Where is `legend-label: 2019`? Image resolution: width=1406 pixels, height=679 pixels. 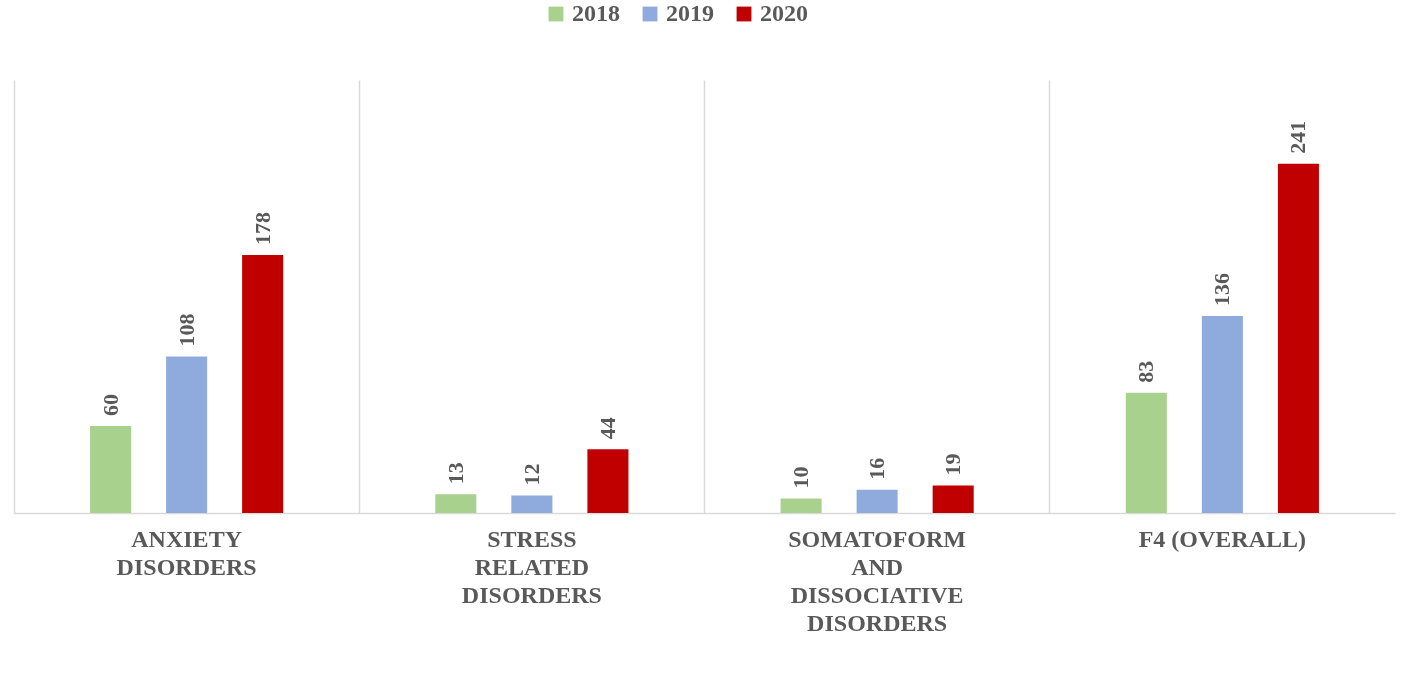
legend-label: 2019 is located at coordinates (690, 13).